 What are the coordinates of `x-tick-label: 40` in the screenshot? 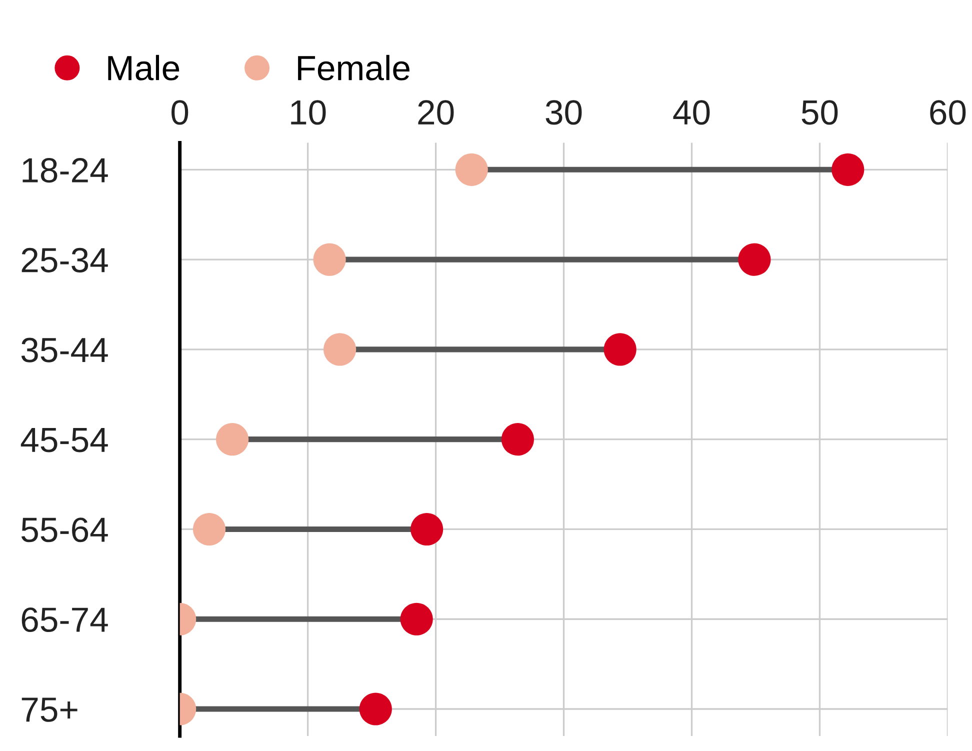 It's located at (691, 112).